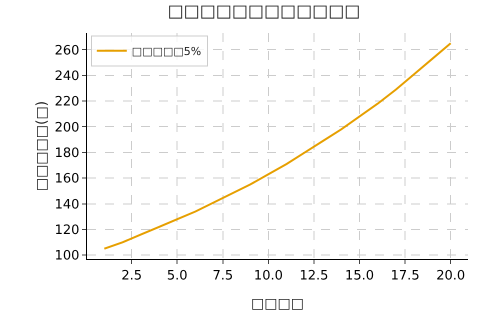  I want to click on x-tick-label: 5.0, so click(177, 276).